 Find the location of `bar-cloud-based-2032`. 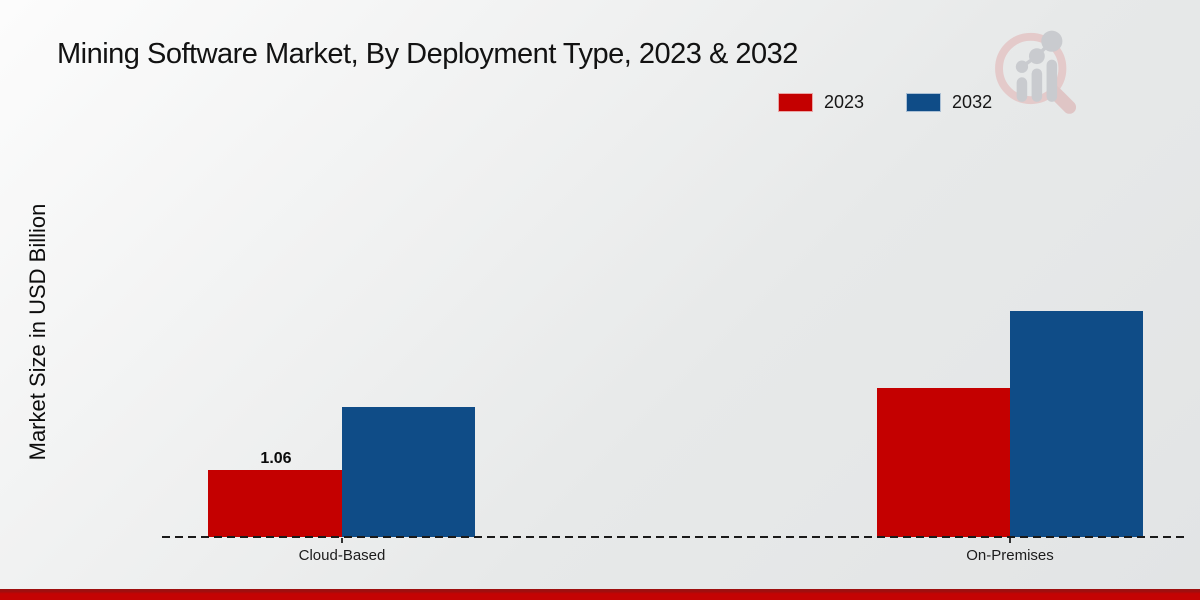

bar-cloud-based-2032 is located at coordinates (408, 472).